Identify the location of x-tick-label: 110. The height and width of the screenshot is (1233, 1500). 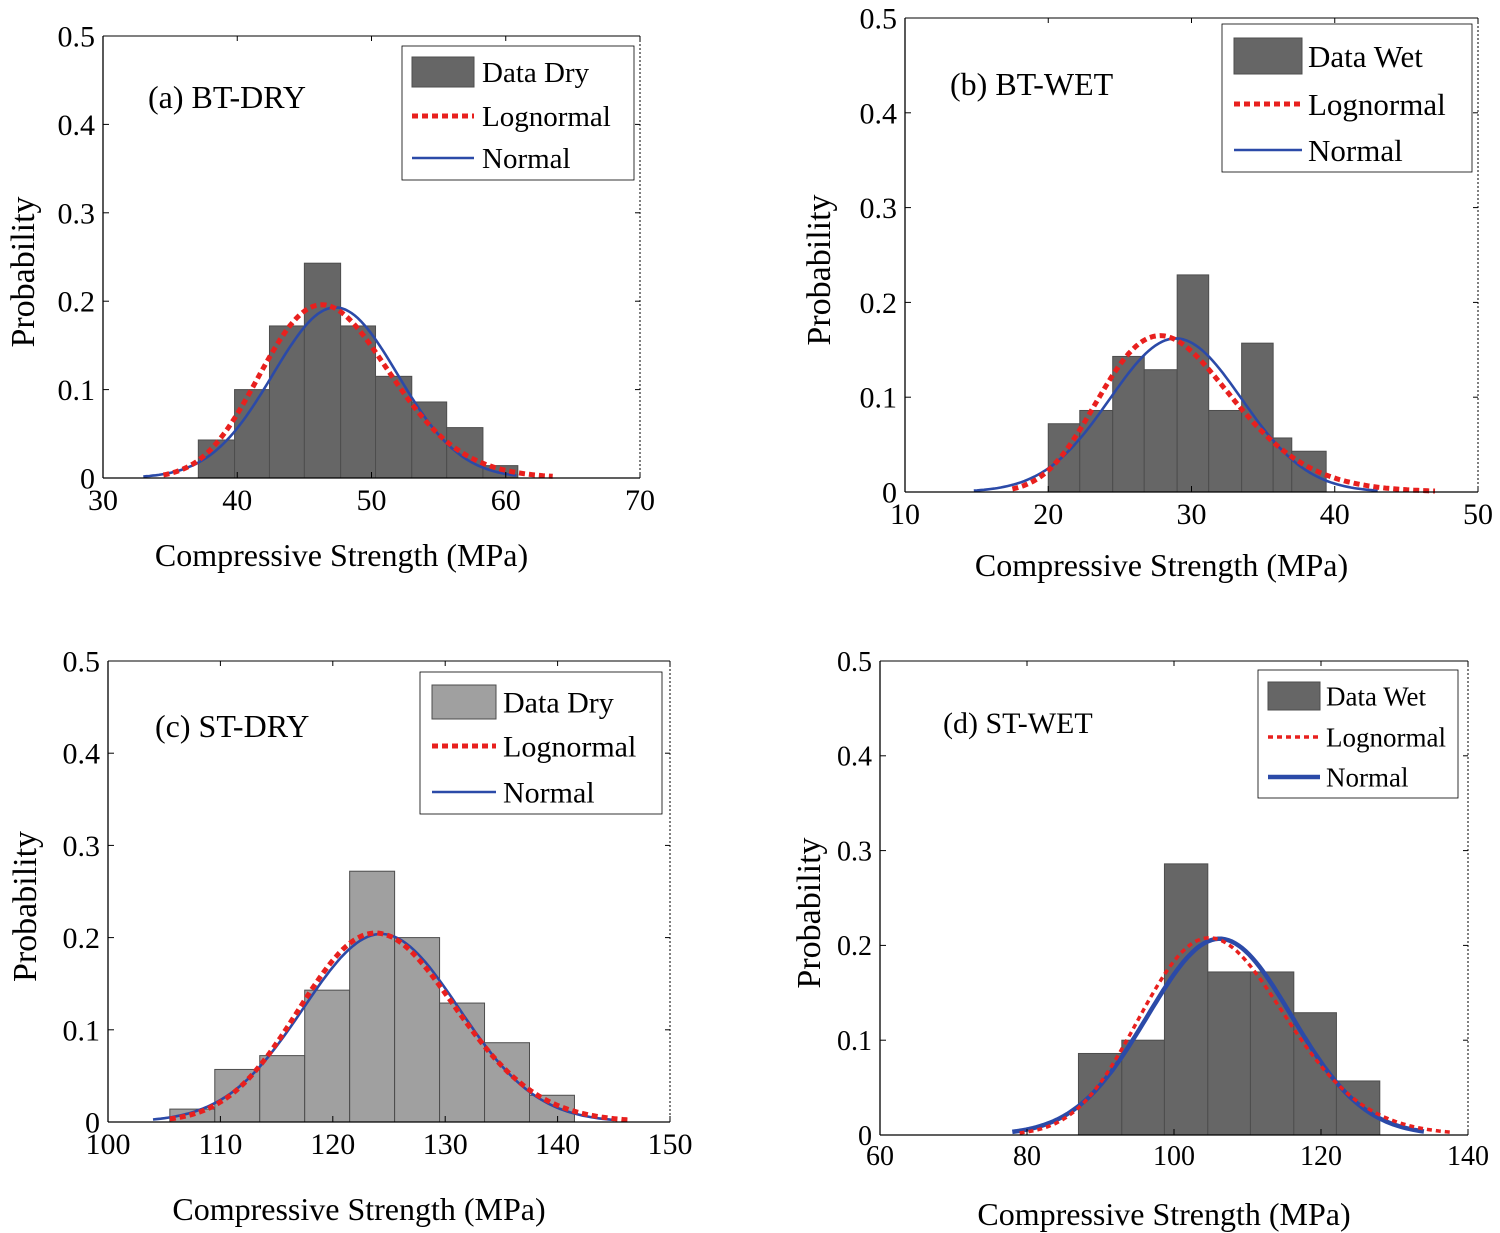
(220, 1144).